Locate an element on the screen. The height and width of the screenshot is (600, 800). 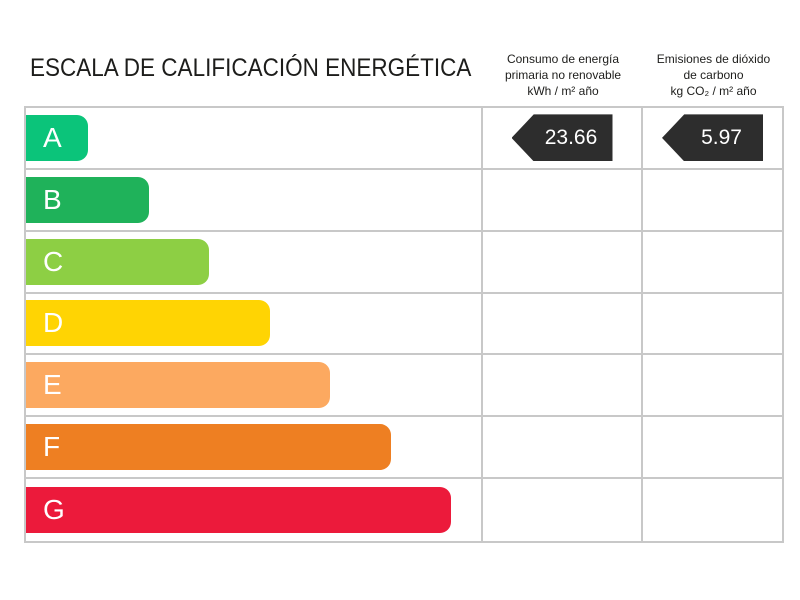
column-header-emisiones-line2: de carbono is located at coordinates (713, 75).